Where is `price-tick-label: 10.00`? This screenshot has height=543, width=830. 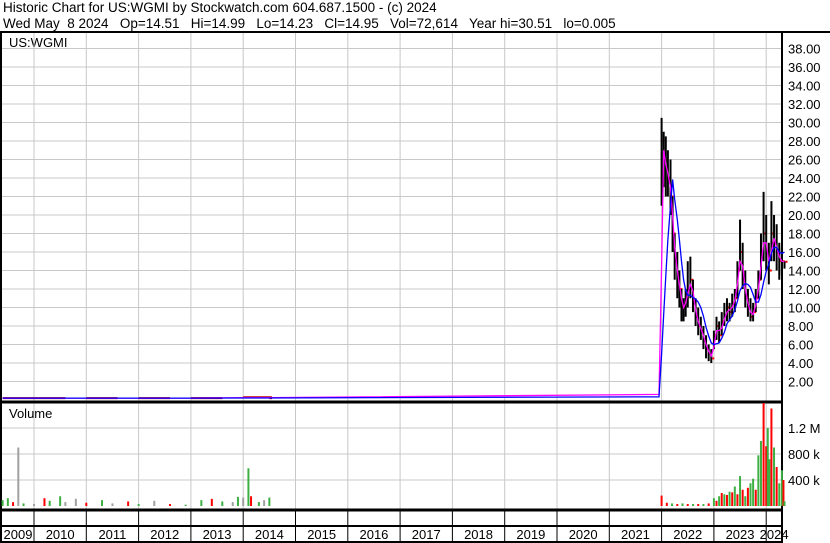 price-tick-label: 10.00 is located at coordinates (804, 308).